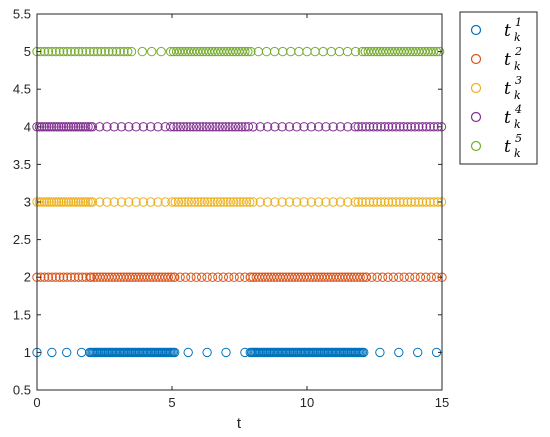 This screenshot has width=550, height=437. Describe the element at coordinates (239, 127) in the screenshot. I see `series-t_k^4` at that location.